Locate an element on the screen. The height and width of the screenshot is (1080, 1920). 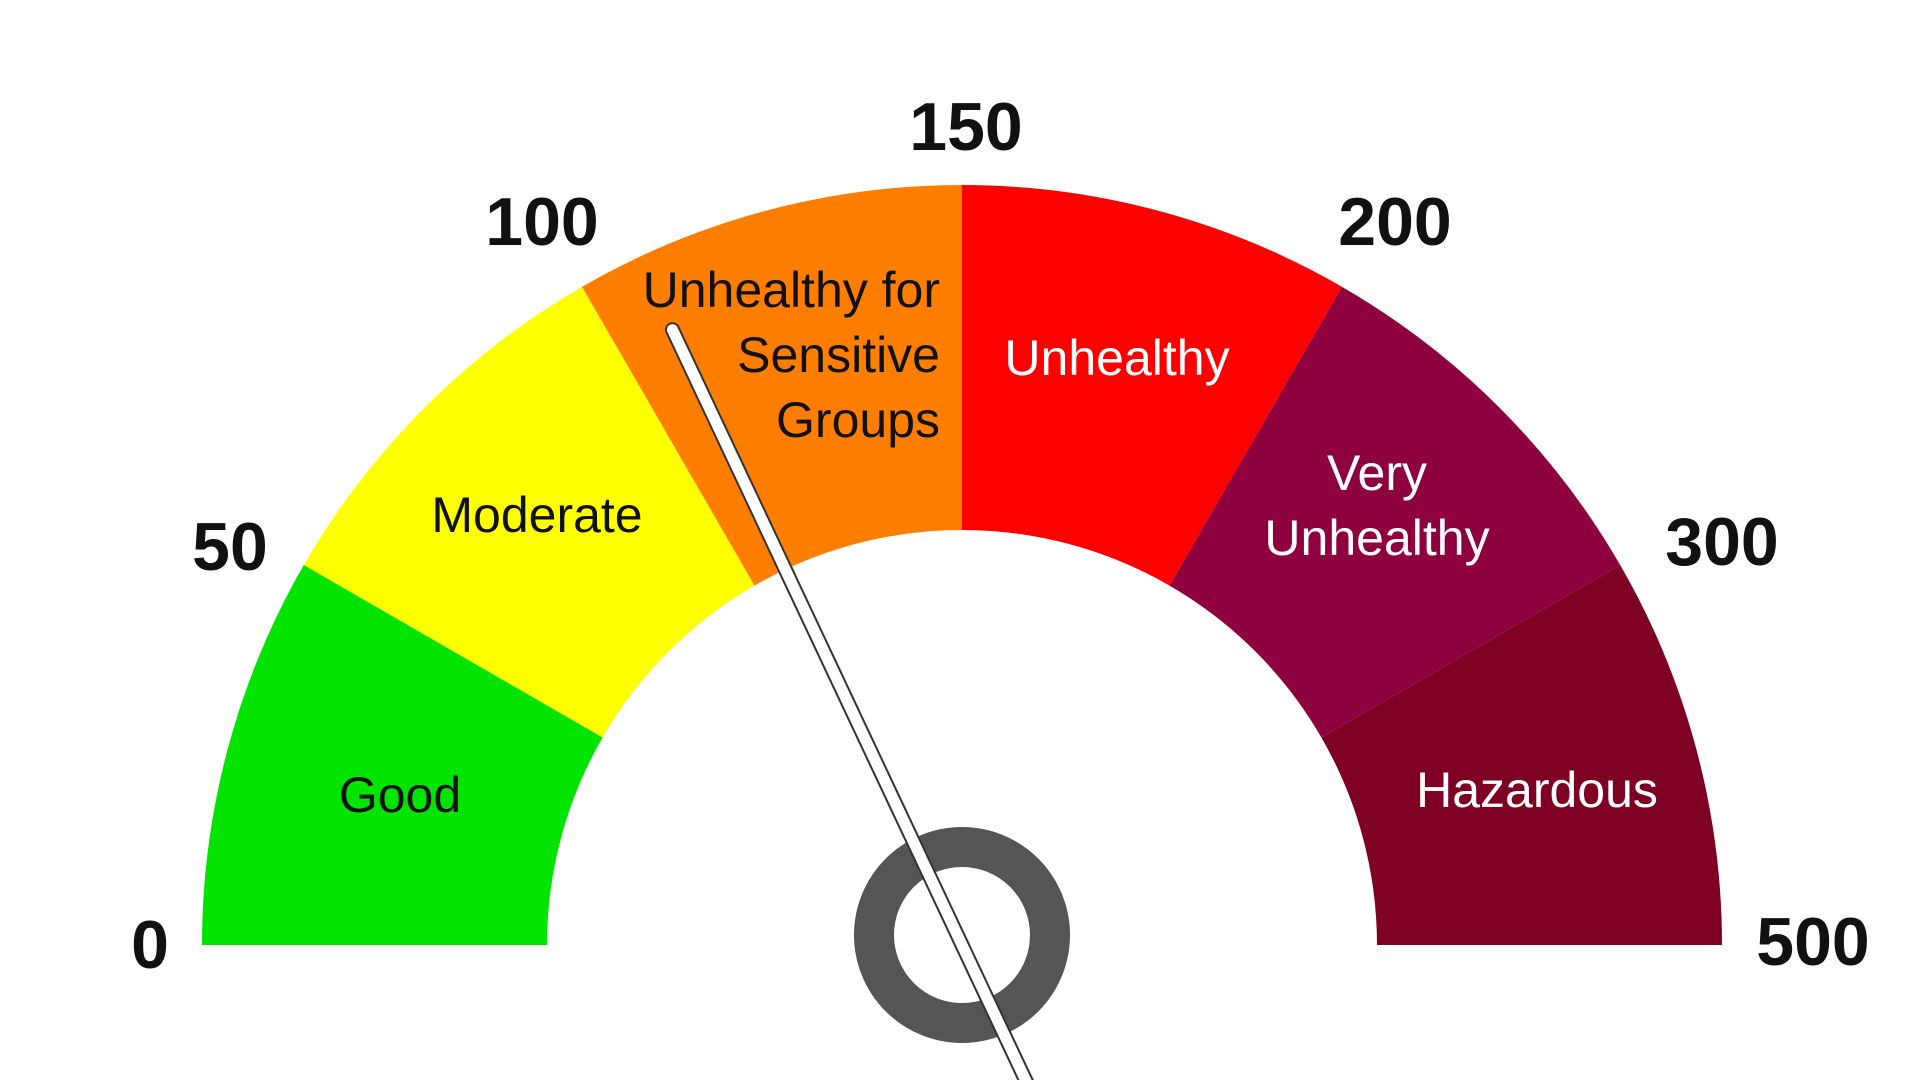
scale-tick-500: 500 is located at coordinates (1812, 942).